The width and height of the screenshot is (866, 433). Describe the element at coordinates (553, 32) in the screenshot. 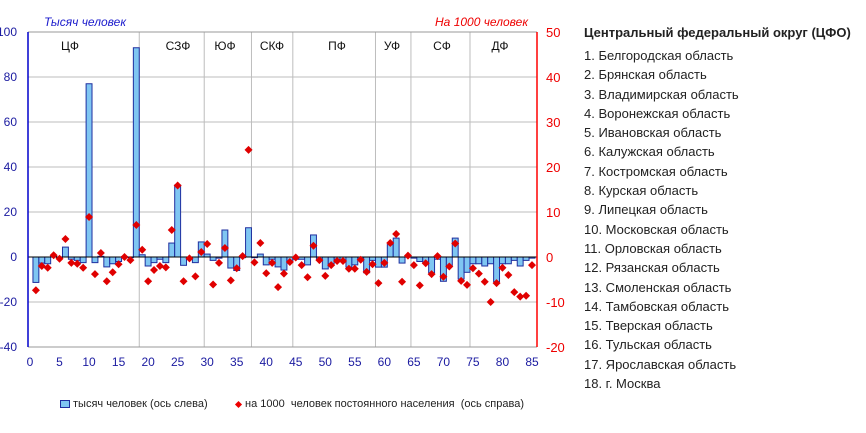

I see `right-tick-label: 50` at that location.